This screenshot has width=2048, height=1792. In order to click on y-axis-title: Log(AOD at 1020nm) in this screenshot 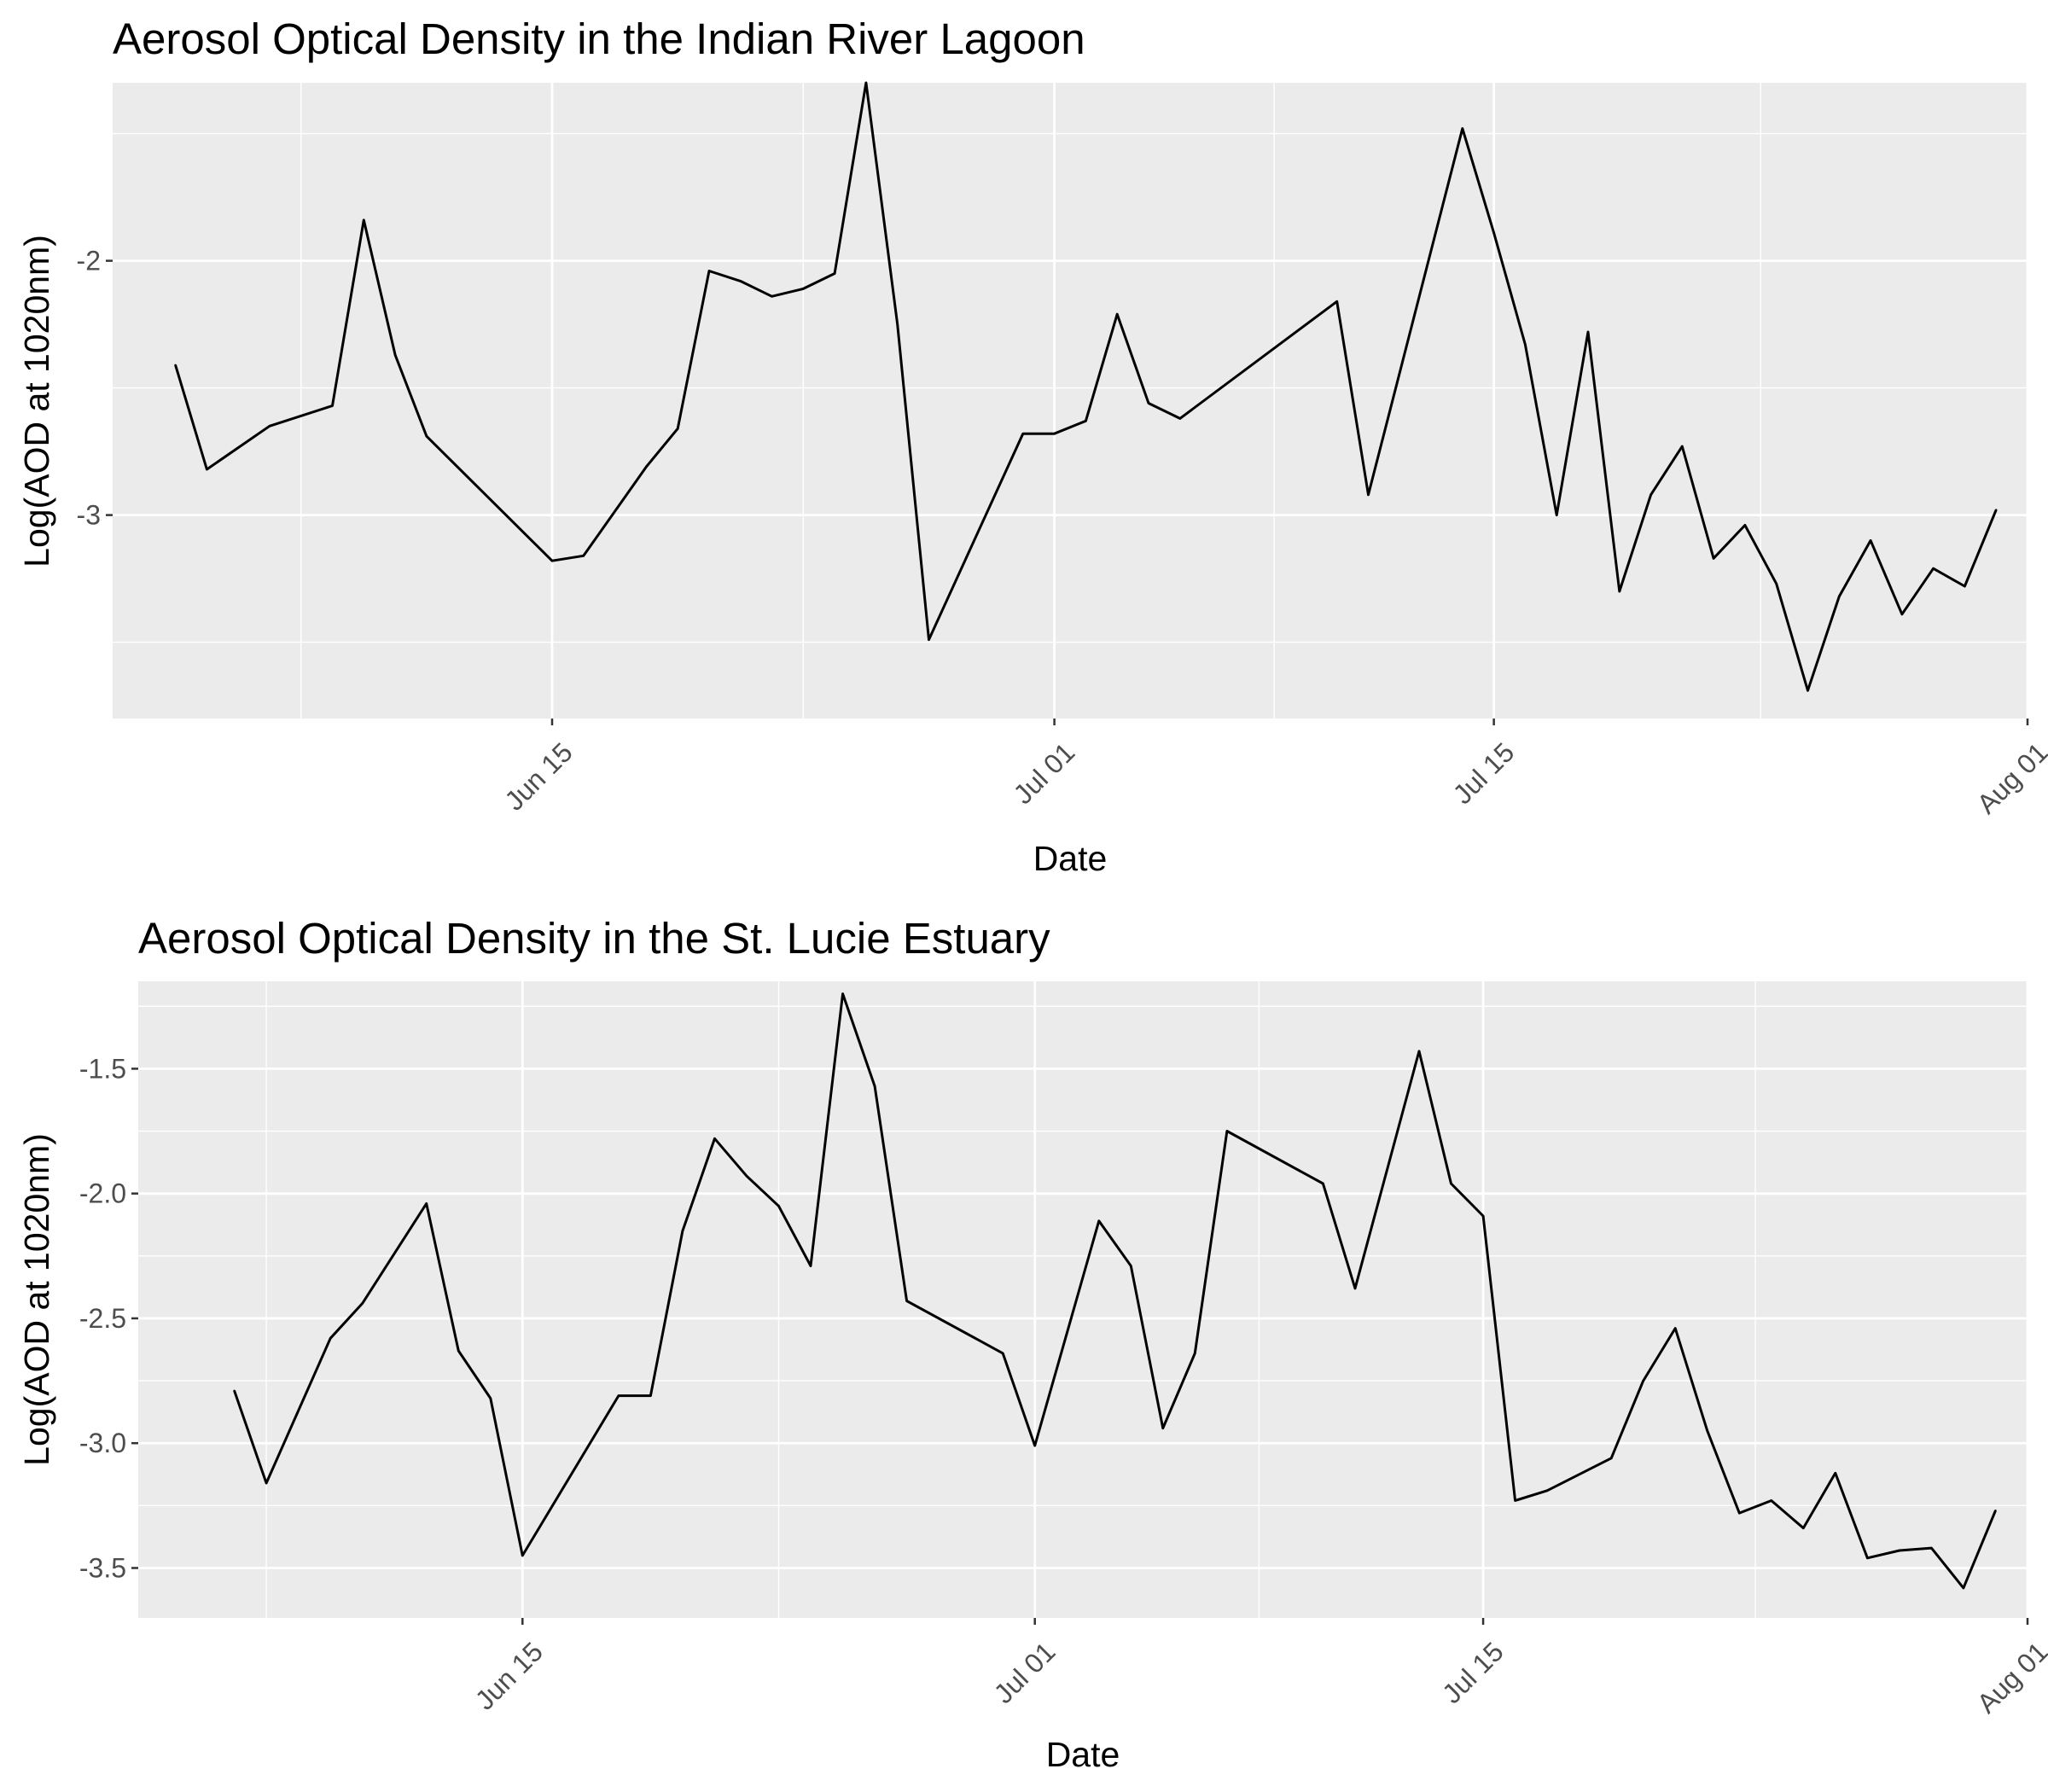, I will do `click(36, 401)`.